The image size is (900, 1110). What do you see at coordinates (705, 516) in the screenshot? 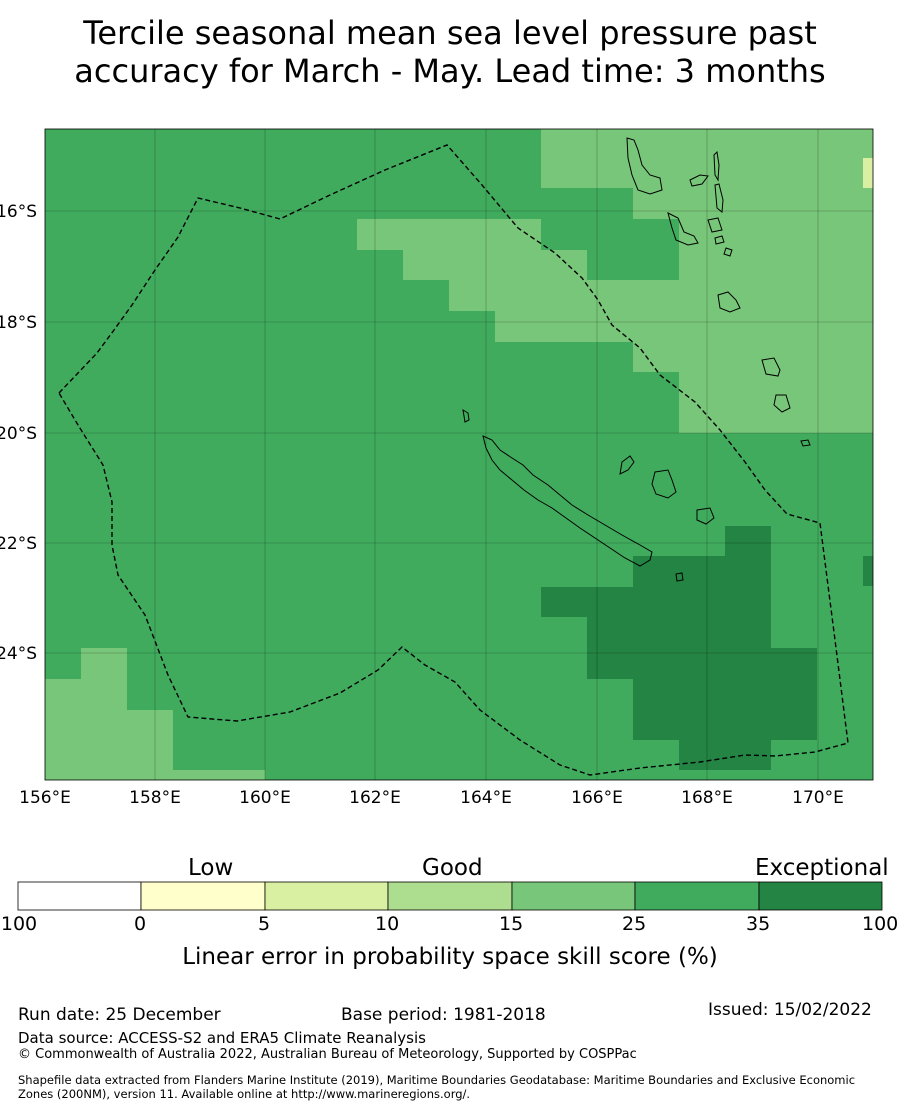
I see `loyalty-island-mare` at bounding box center [705, 516].